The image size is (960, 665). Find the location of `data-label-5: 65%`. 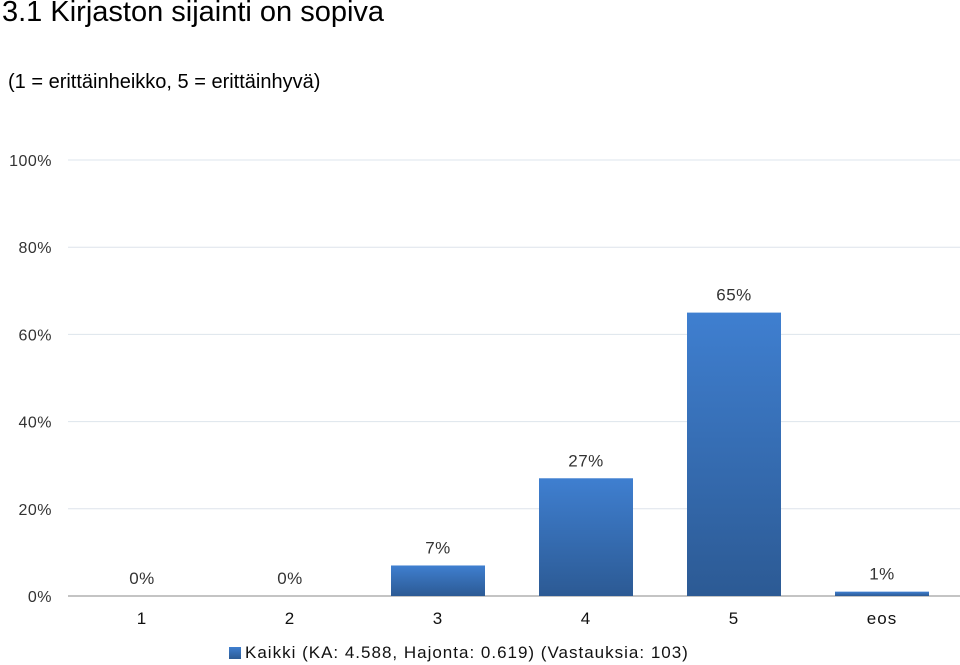

data-label-5: 65% is located at coordinates (734, 295).